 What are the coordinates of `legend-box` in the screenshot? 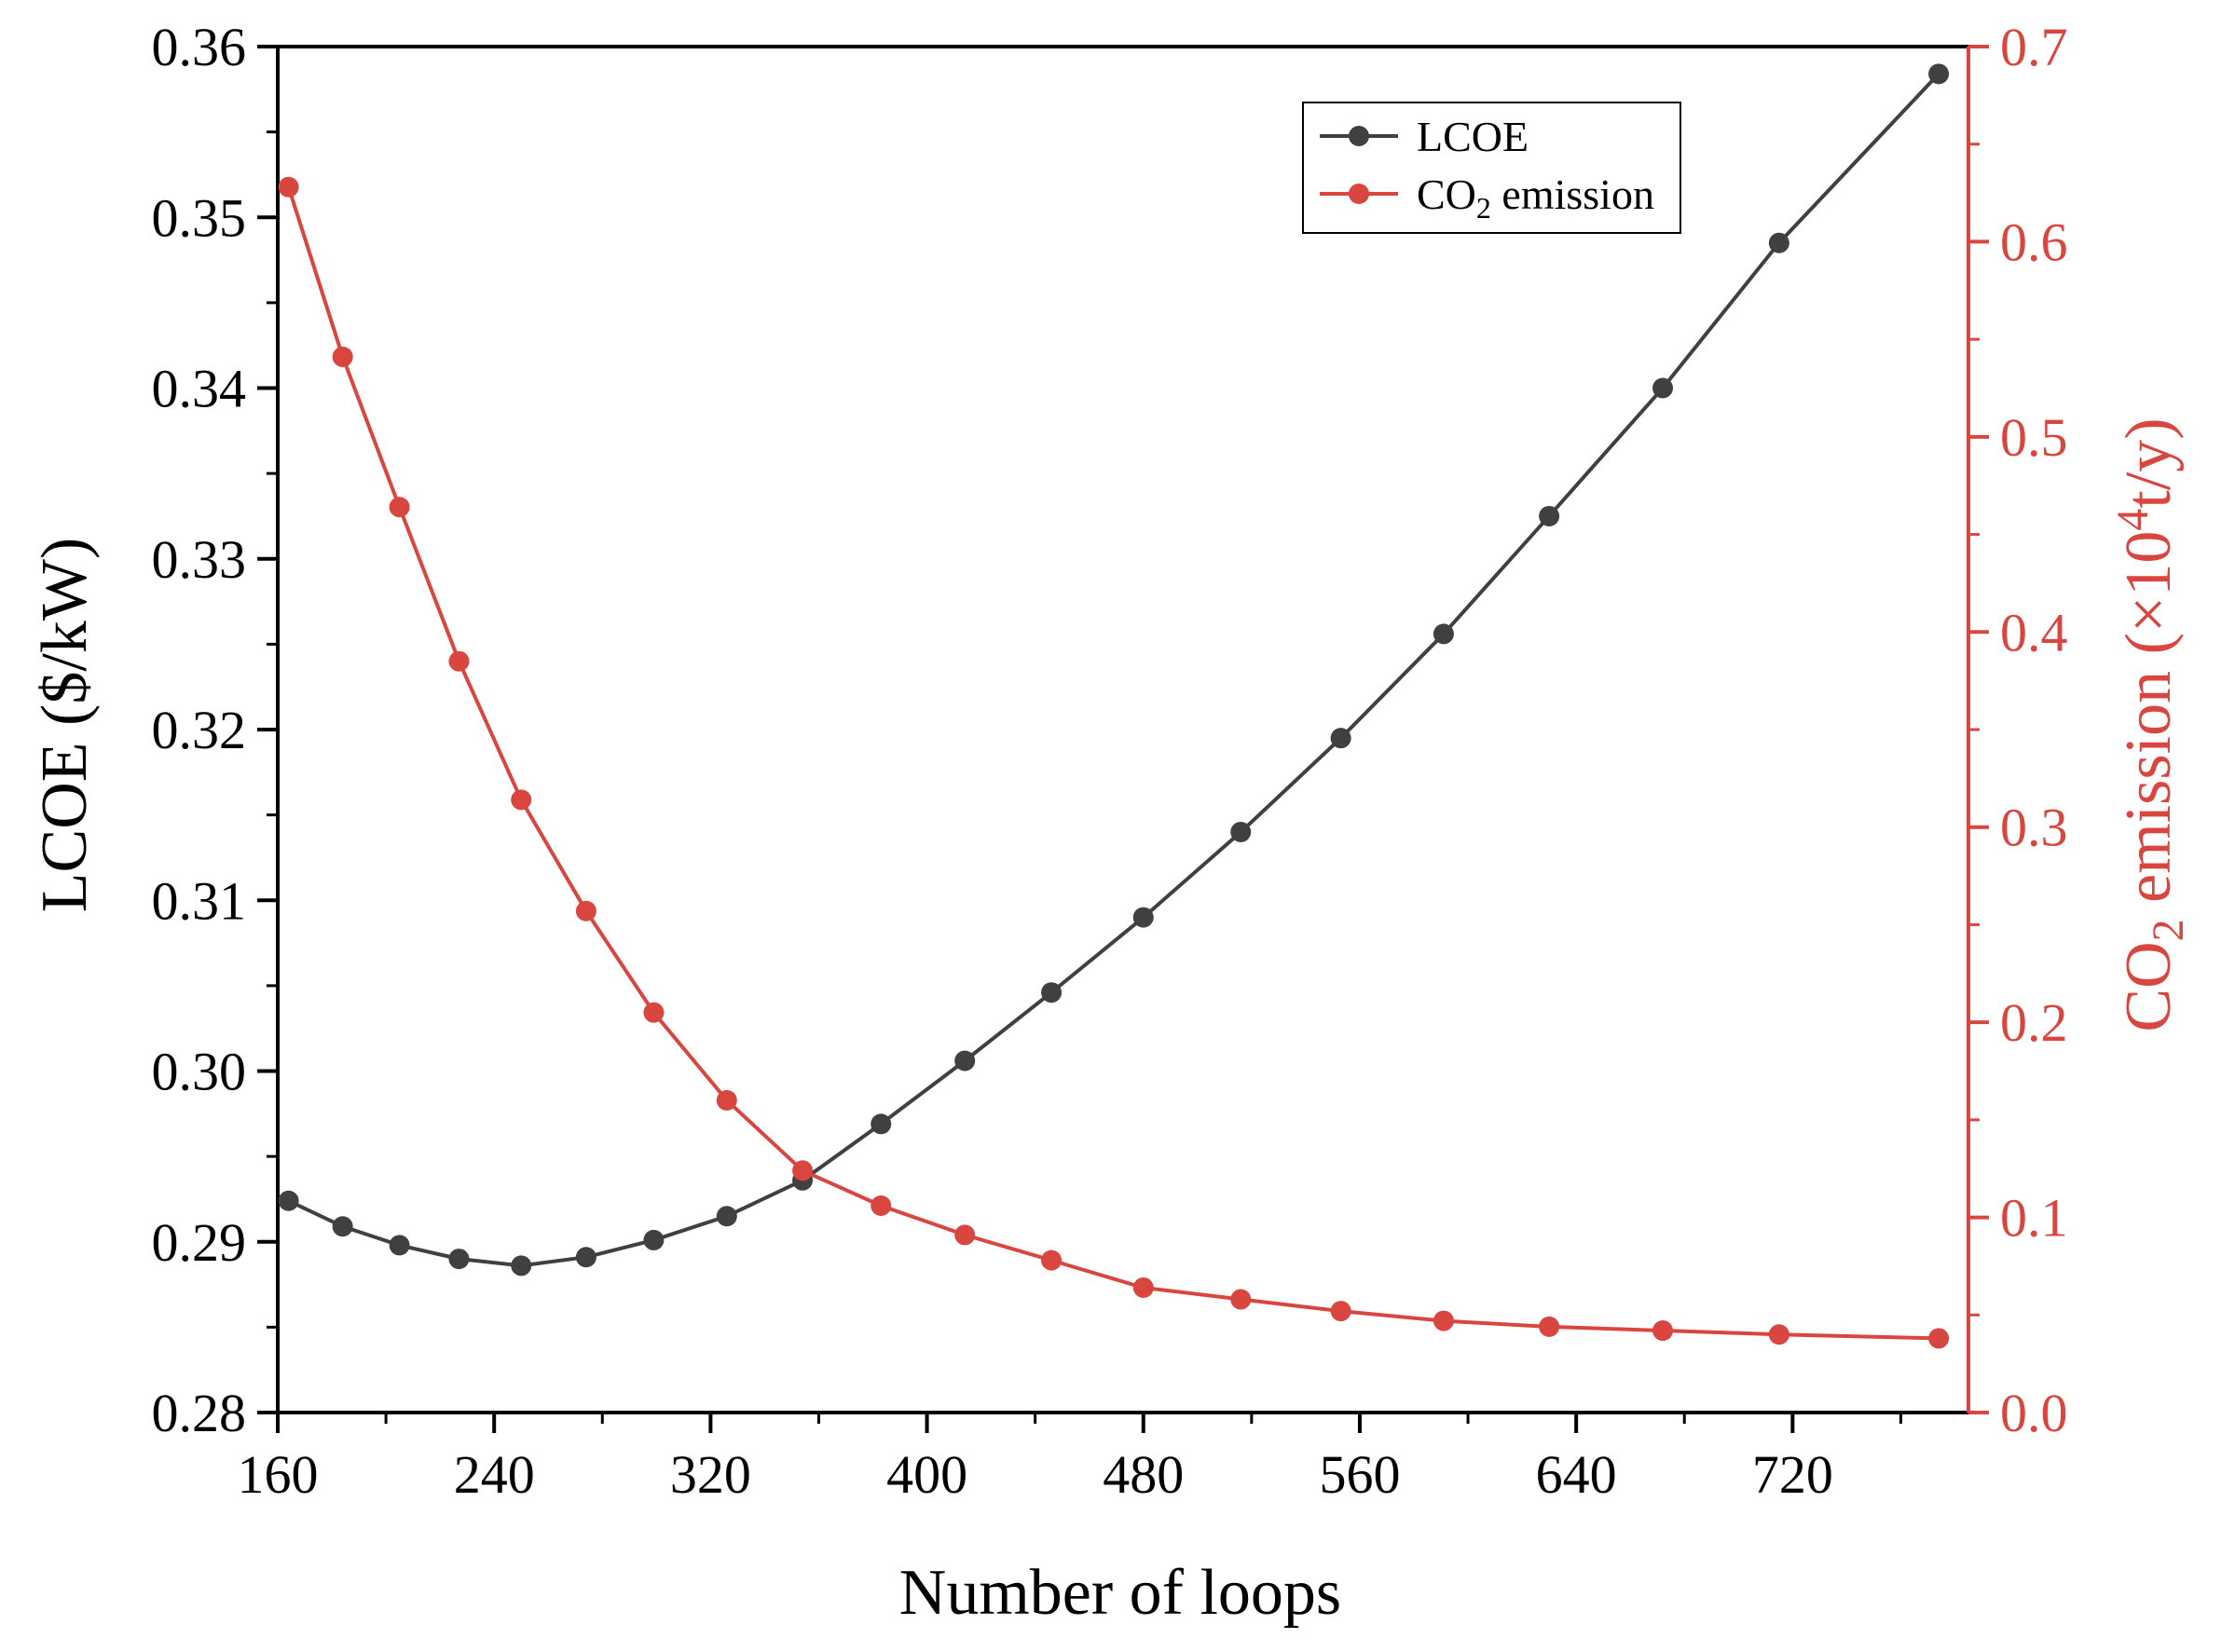 It's located at (1491, 168).